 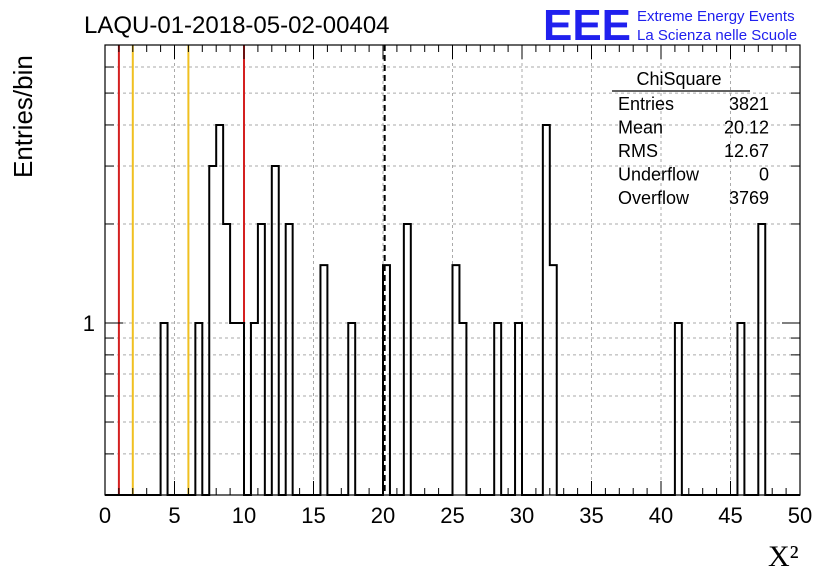 I want to click on stats-row-label: RMS, so click(x=638, y=151).